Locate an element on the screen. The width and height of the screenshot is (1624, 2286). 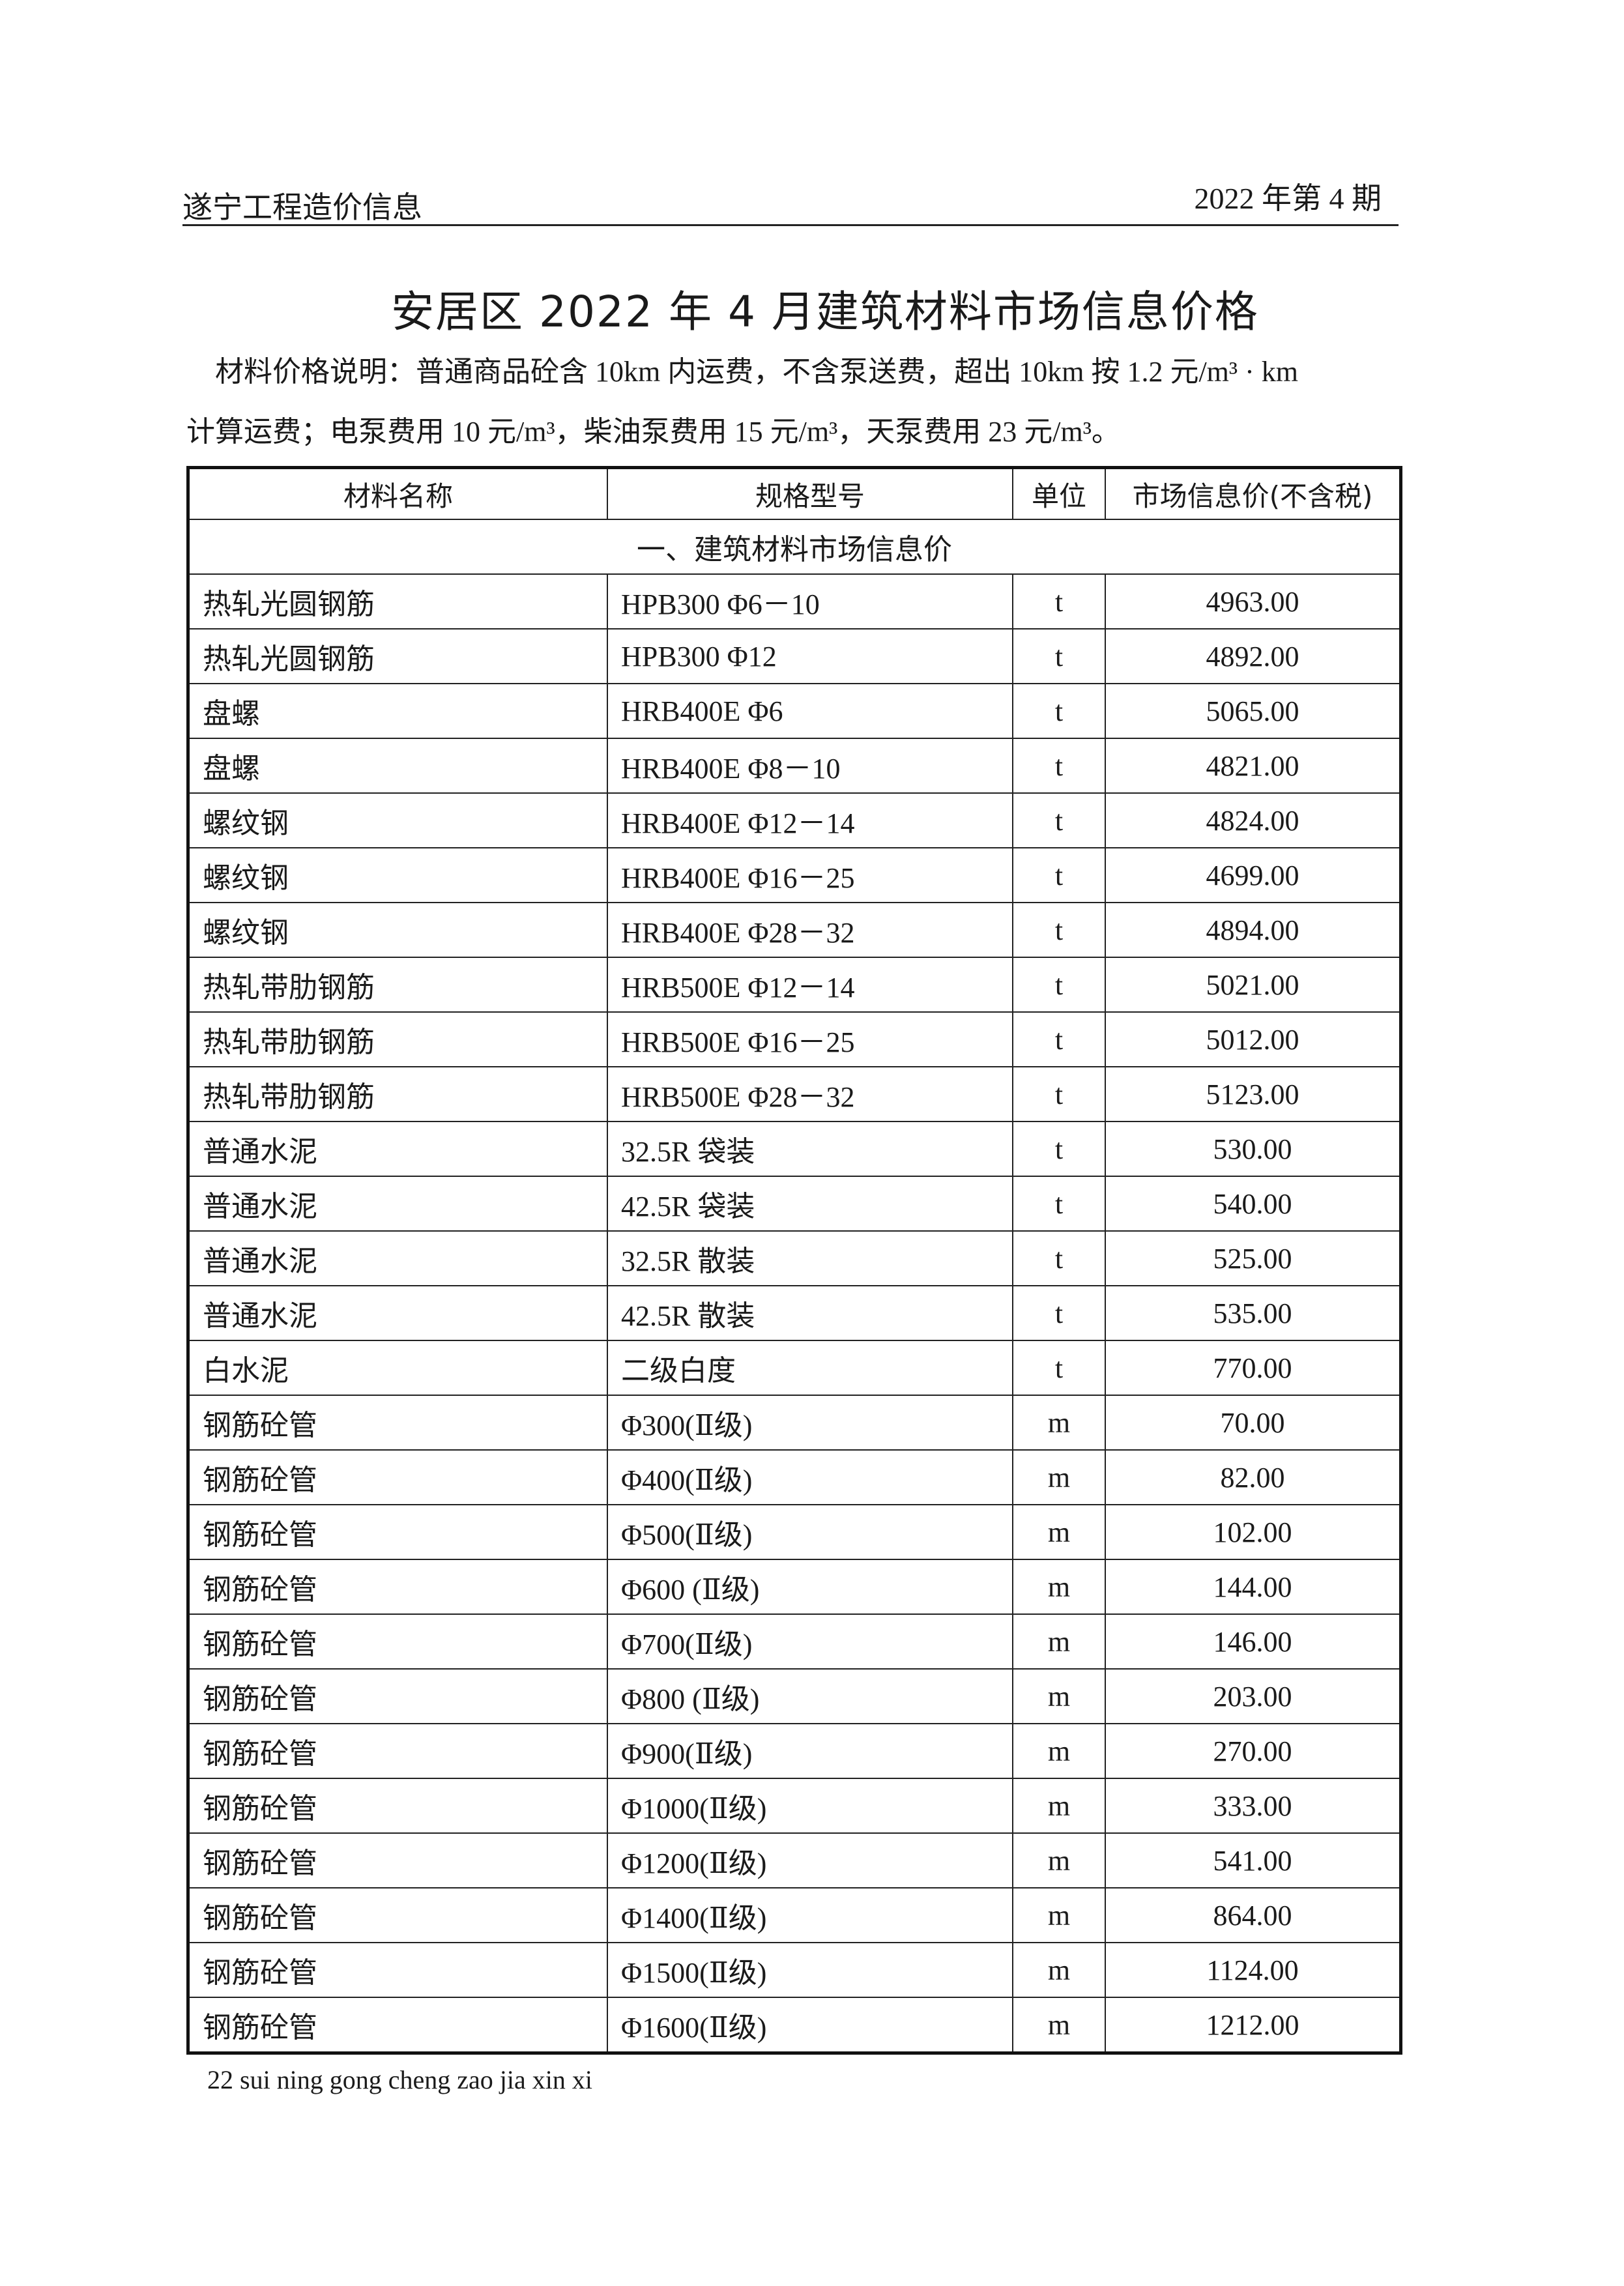
table-row: 钢筋砼管 Φ1500(Ⅱ级) m 1124.00 is located at coordinates (794, 1970).